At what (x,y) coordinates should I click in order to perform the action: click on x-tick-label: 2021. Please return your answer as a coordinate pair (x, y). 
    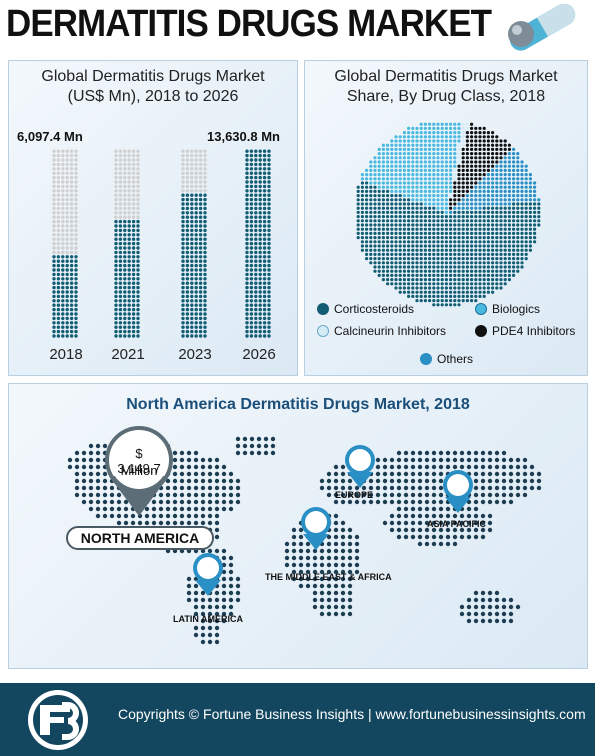
    Looking at the image, I should click on (127, 354).